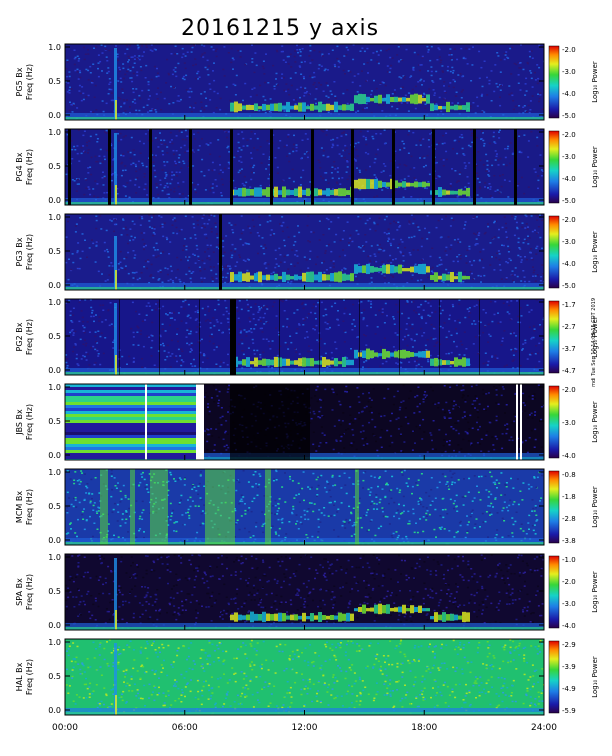  I want to click on panel-station-label: PG3 Bx, so click(19, 251).